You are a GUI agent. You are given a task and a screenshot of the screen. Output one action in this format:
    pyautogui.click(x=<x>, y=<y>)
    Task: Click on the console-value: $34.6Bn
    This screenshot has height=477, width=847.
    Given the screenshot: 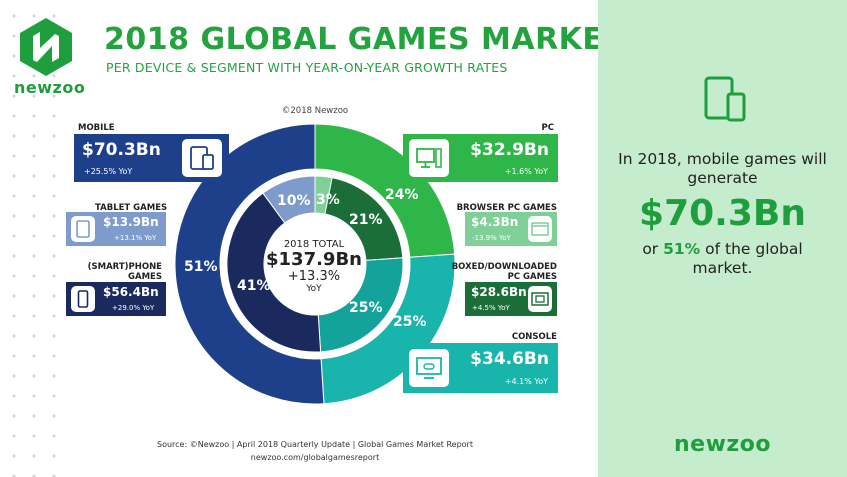 What is the action you would take?
    pyautogui.click(x=509, y=359)
    